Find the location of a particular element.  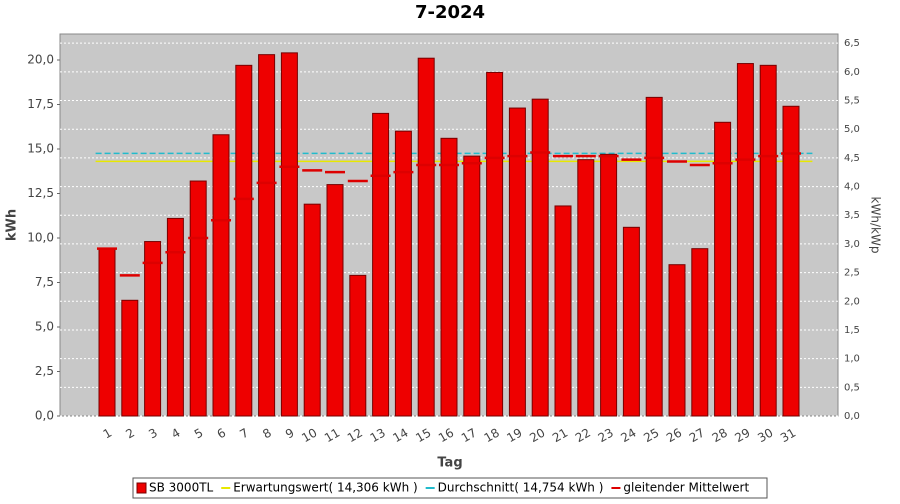

x-tick-label: 11 is located at coordinates (332, 436).